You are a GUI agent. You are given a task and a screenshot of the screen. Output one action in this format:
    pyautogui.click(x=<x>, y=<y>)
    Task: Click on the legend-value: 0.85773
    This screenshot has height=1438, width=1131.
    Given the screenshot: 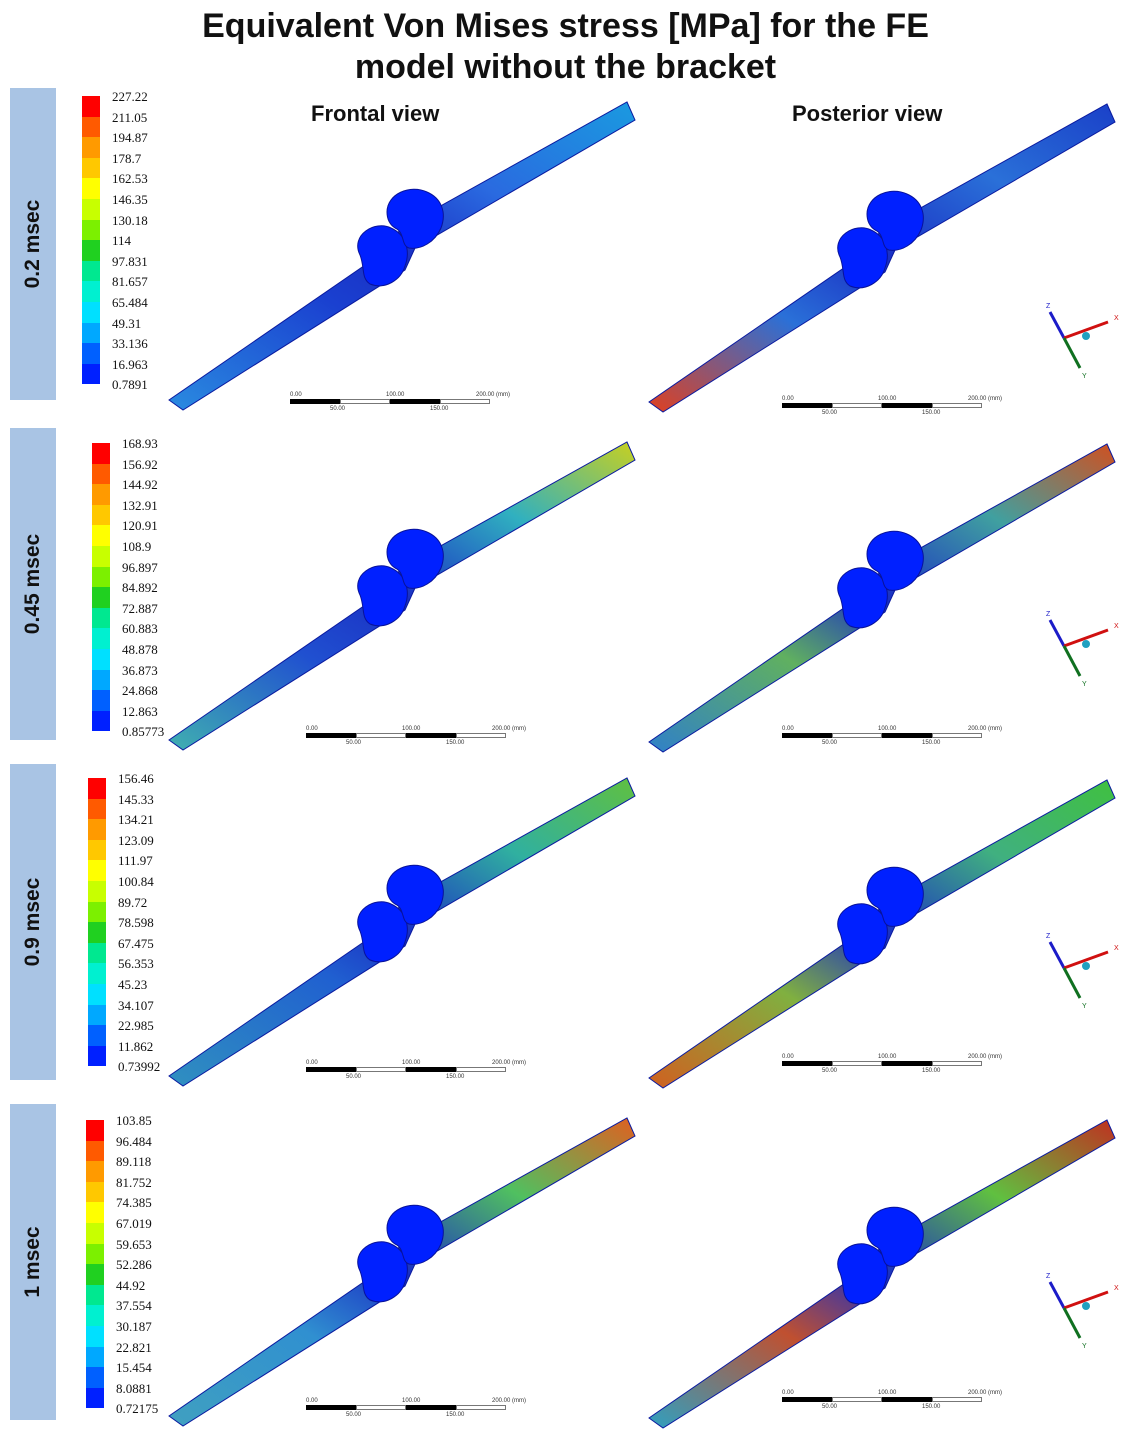 What is the action you would take?
    pyautogui.click(x=143, y=732)
    